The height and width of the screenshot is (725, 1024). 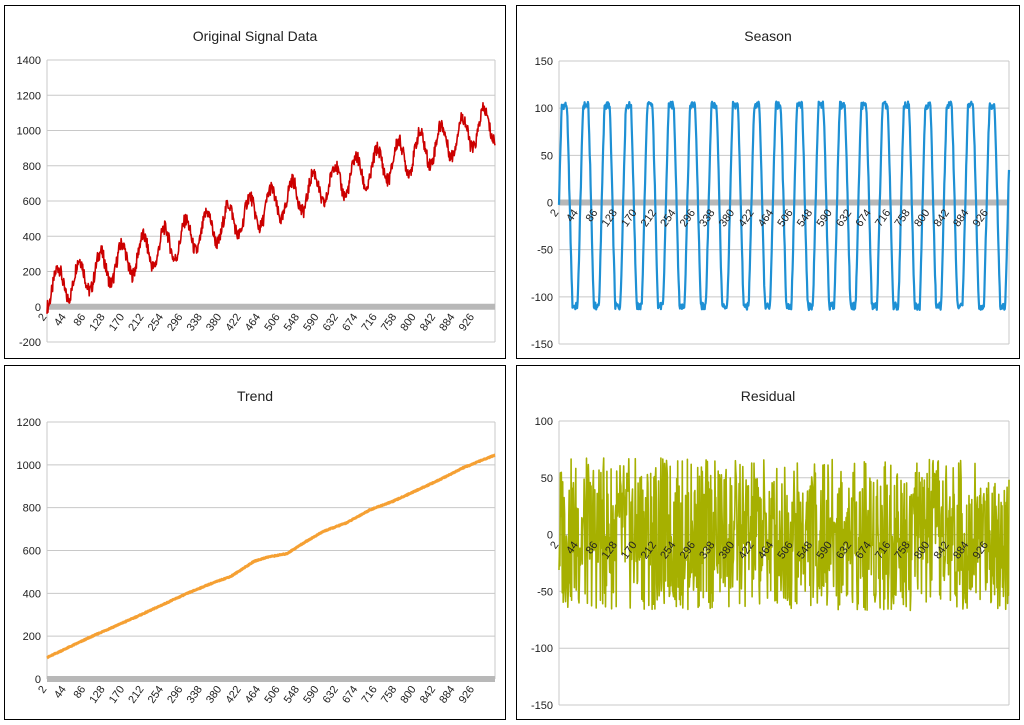 I want to click on y-tick-label: 1400, so click(x=29, y=61).